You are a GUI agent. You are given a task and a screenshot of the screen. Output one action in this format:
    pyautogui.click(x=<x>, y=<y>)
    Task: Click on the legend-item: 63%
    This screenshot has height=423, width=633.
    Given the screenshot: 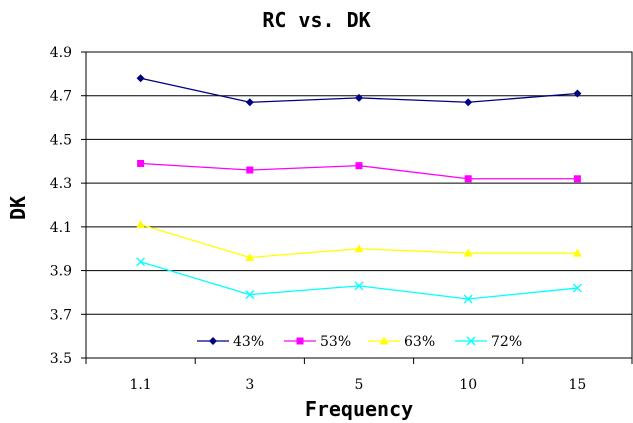 What is the action you would take?
    pyautogui.click(x=401, y=342)
    